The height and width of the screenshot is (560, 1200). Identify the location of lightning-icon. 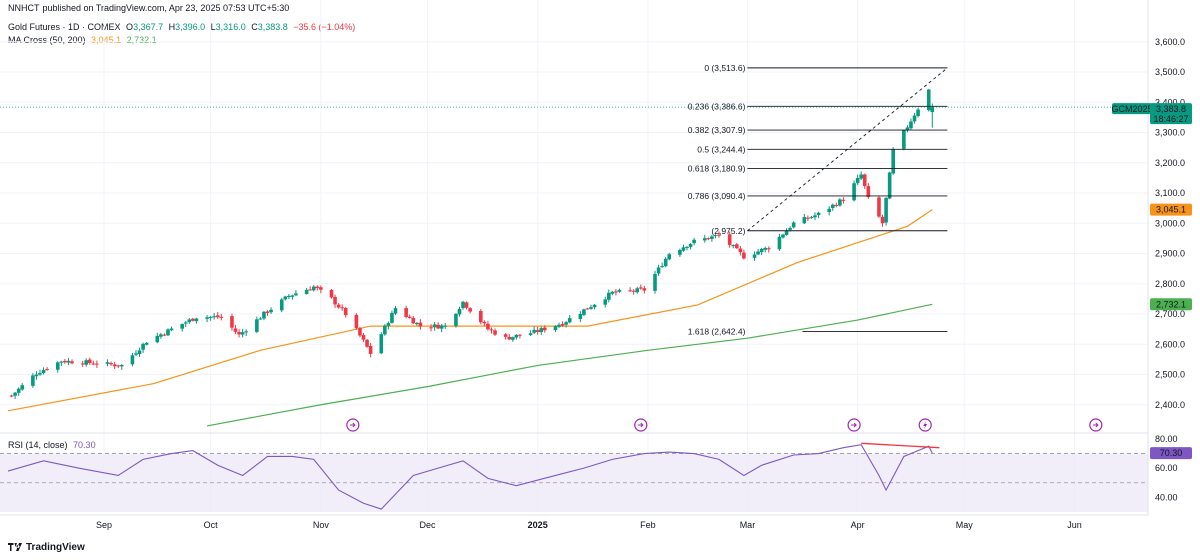
(925, 425).